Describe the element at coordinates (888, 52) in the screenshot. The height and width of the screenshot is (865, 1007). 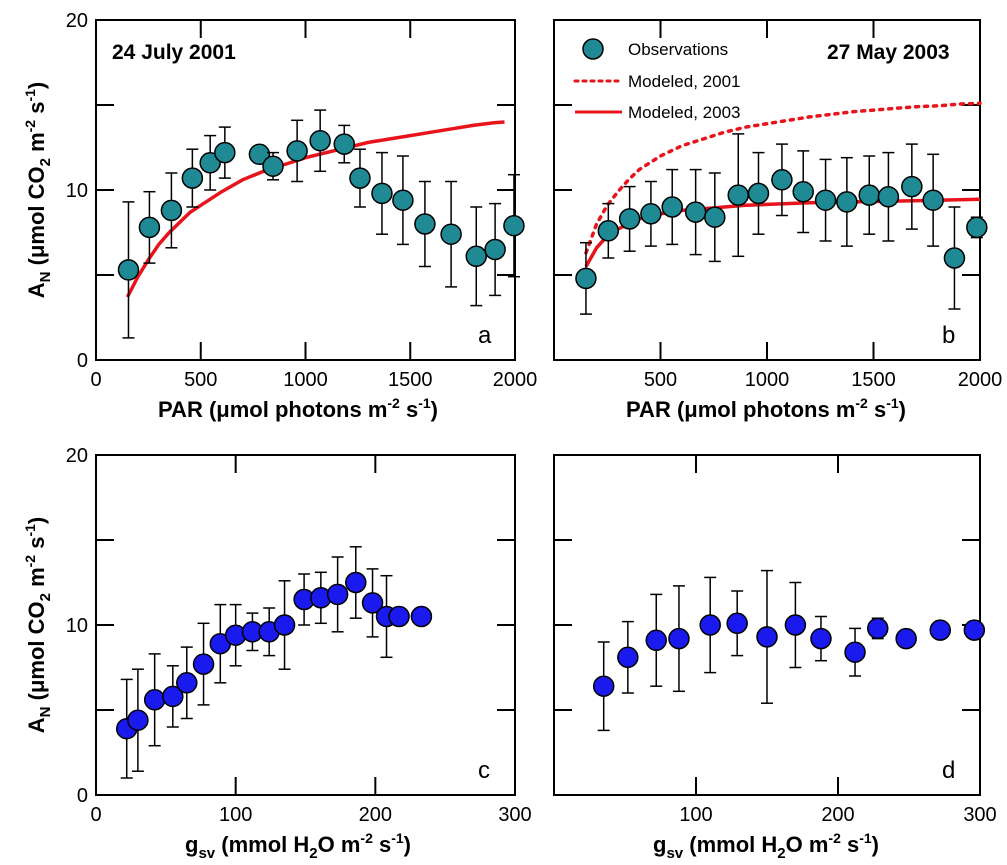
I see `date-label-b: 27 May 2003` at that location.